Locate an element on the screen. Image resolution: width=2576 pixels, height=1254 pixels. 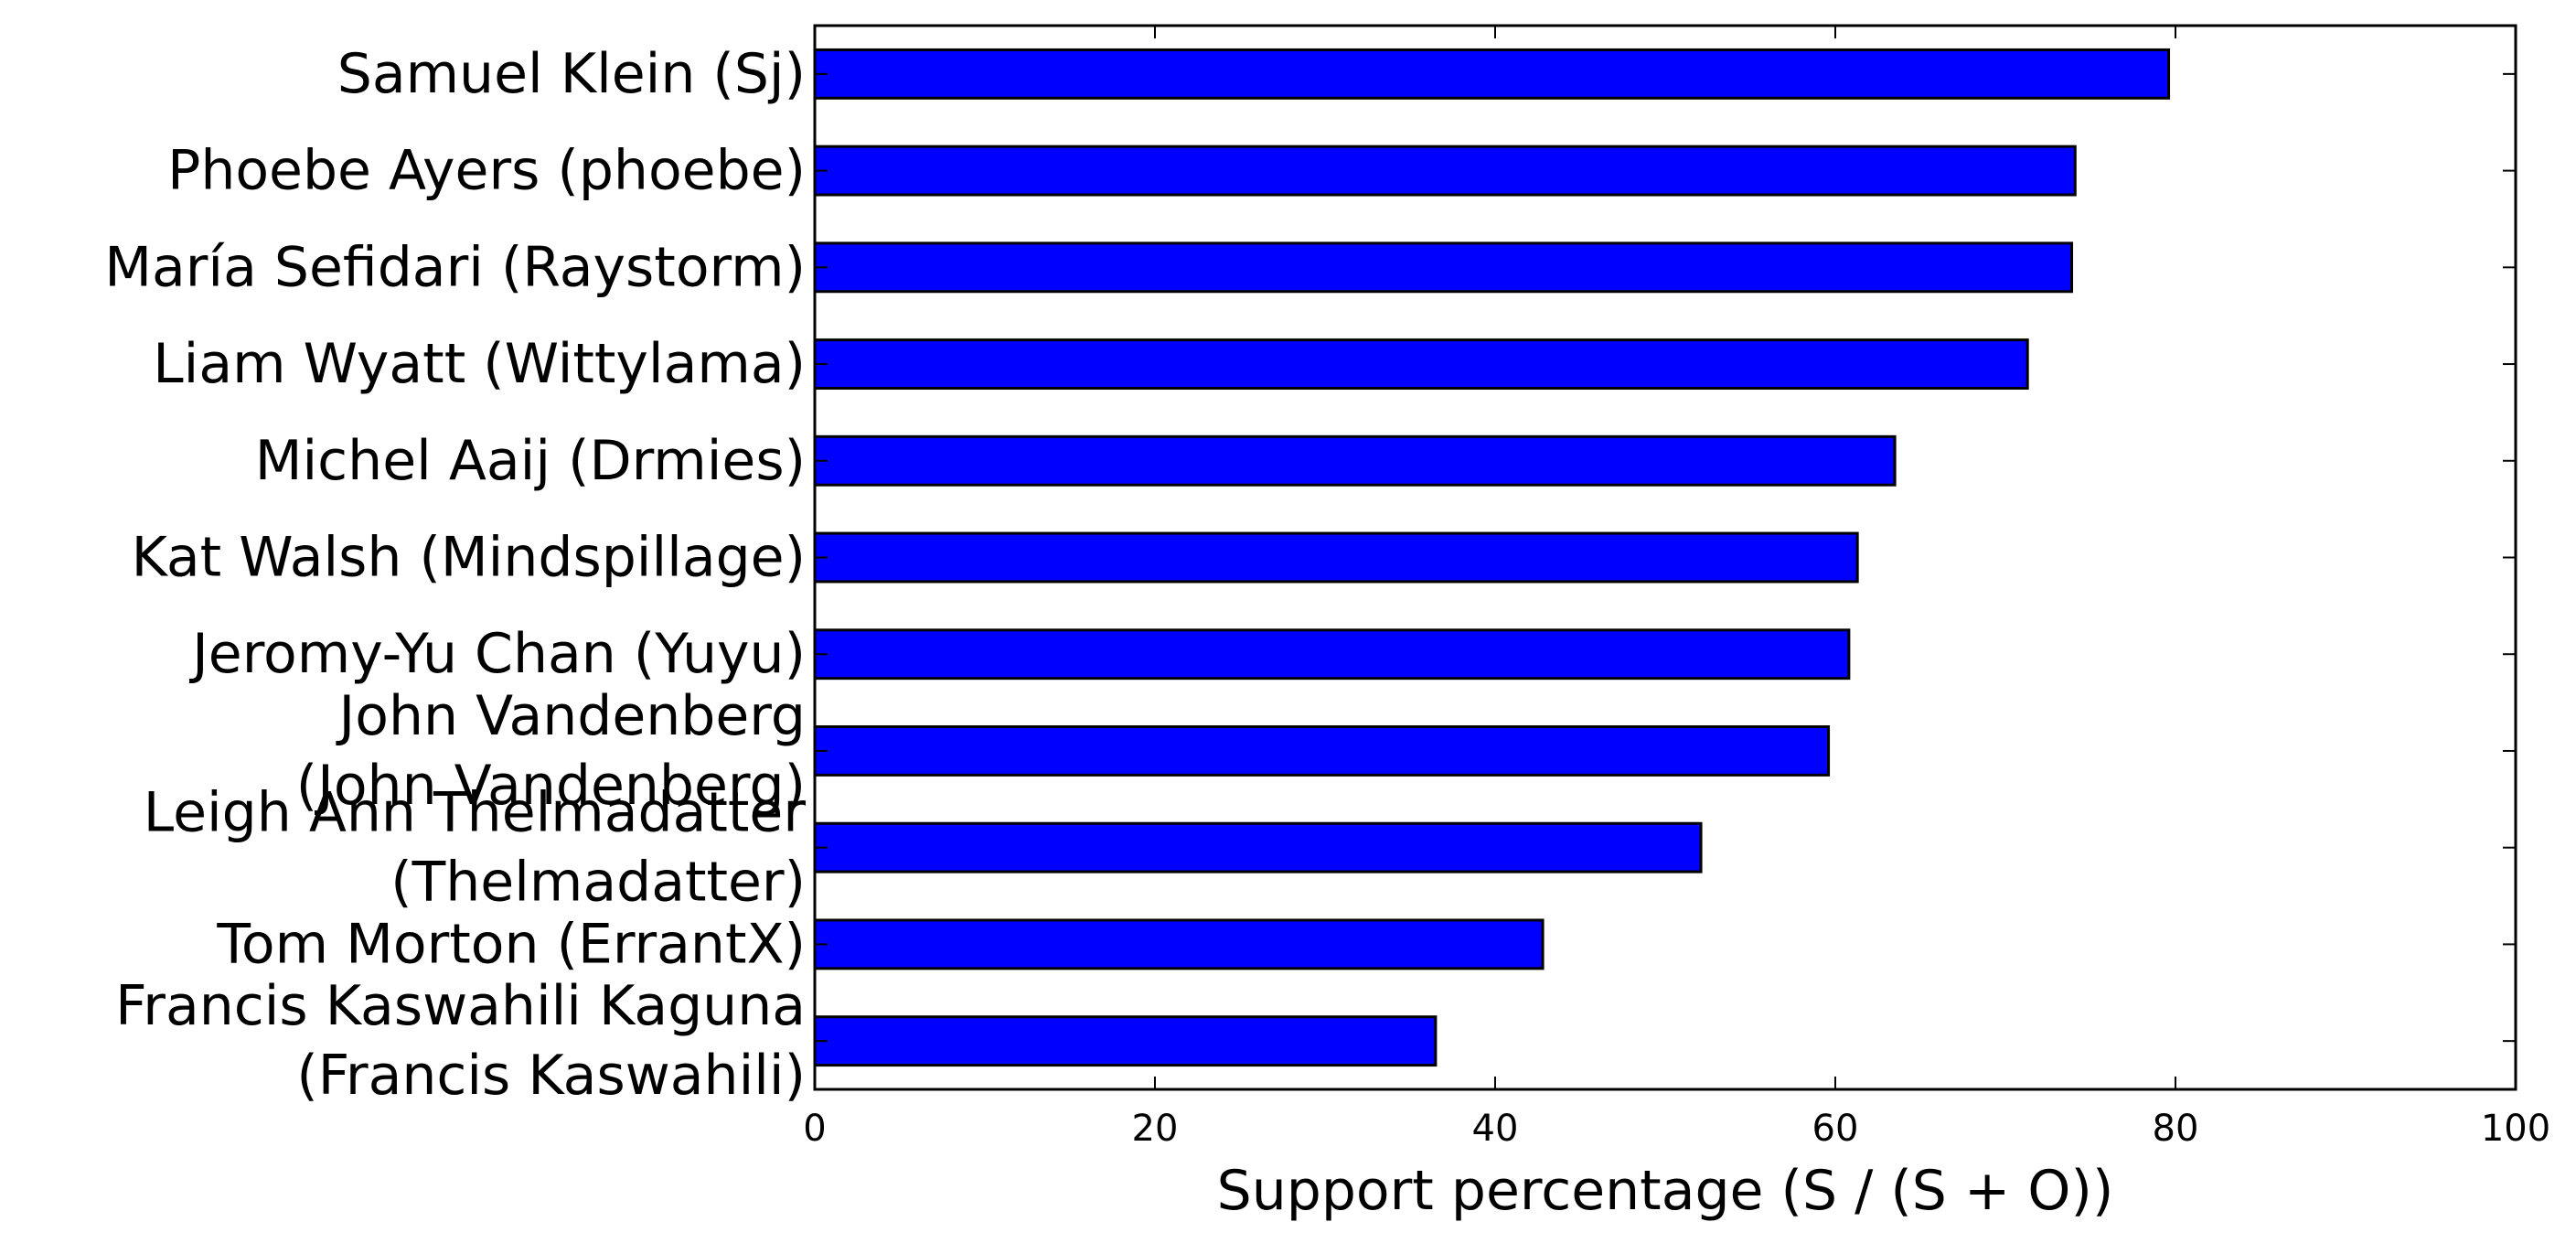
category-label: María Sefidari (Raystorm) is located at coordinates (455, 267).